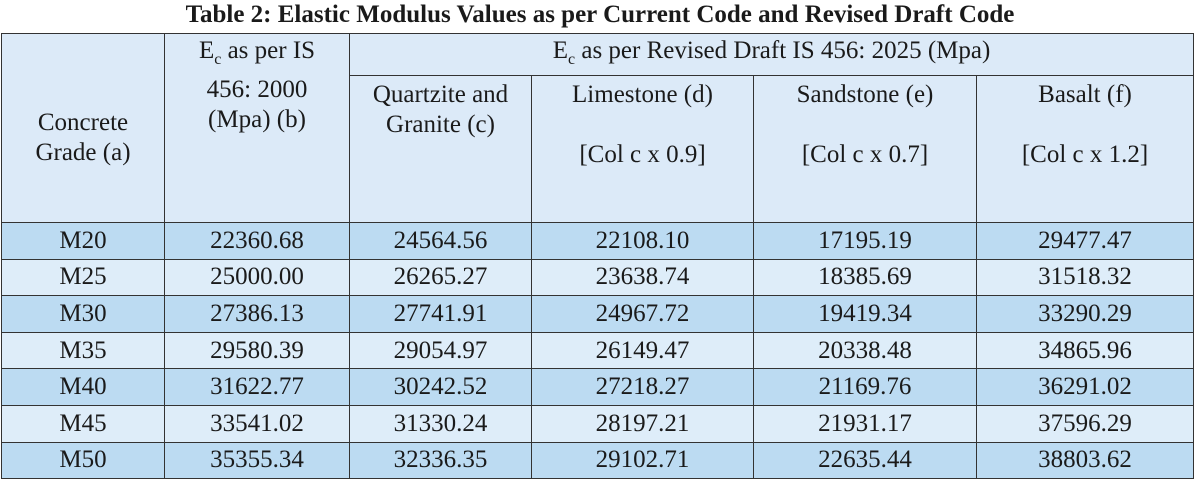 Image resolution: width=1200 pixels, height=485 pixels. I want to click on table-cell: 29580.39, so click(257, 350).